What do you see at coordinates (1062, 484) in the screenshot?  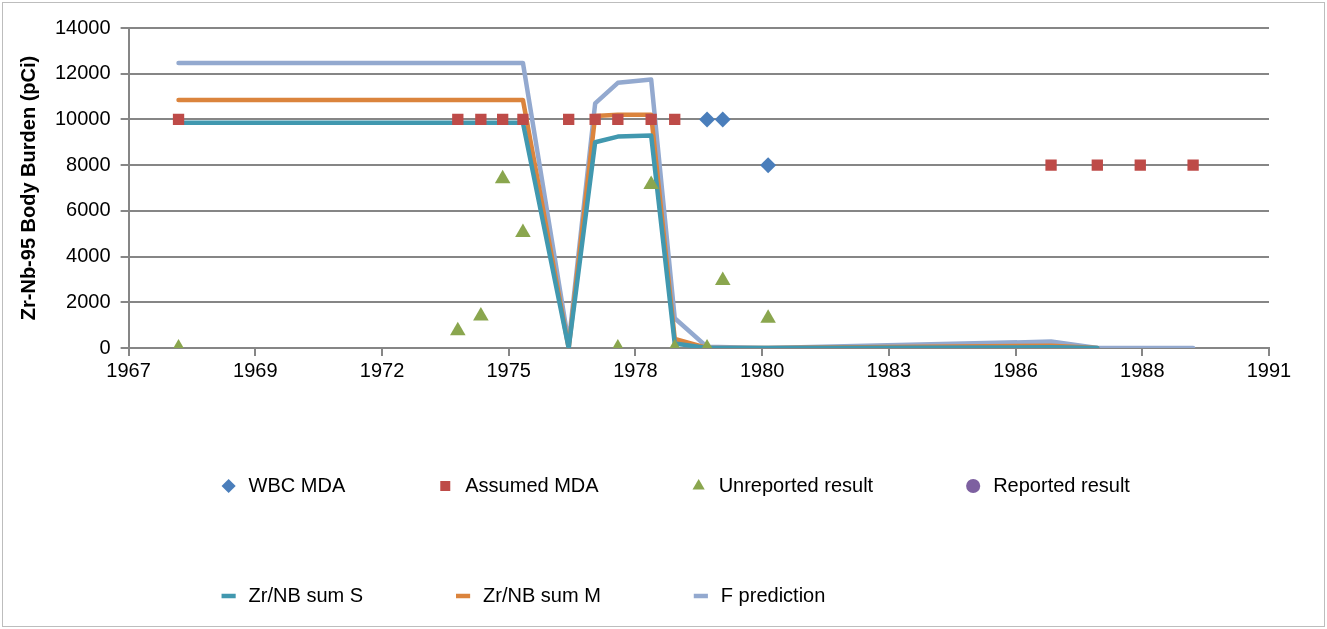 I see `legend-label: Reported result` at bounding box center [1062, 484].